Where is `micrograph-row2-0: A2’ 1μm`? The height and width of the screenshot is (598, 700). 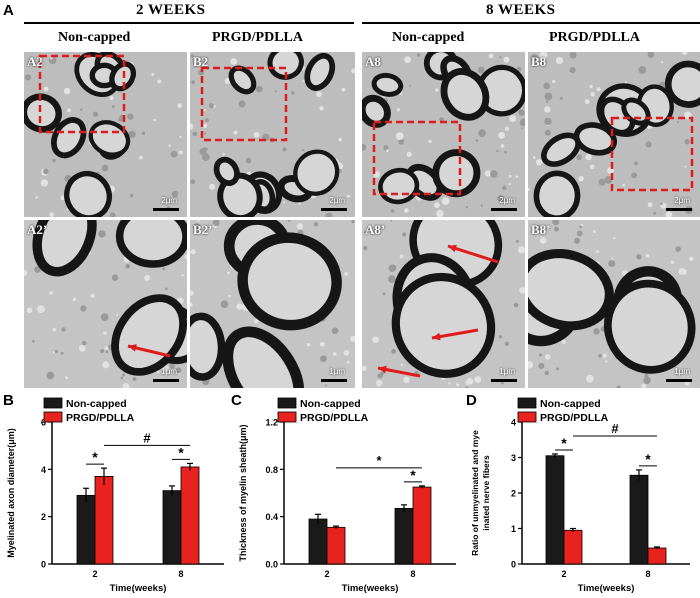
micrograph-row2-0: A2’ 1μm is located at coordinates (105, 304).